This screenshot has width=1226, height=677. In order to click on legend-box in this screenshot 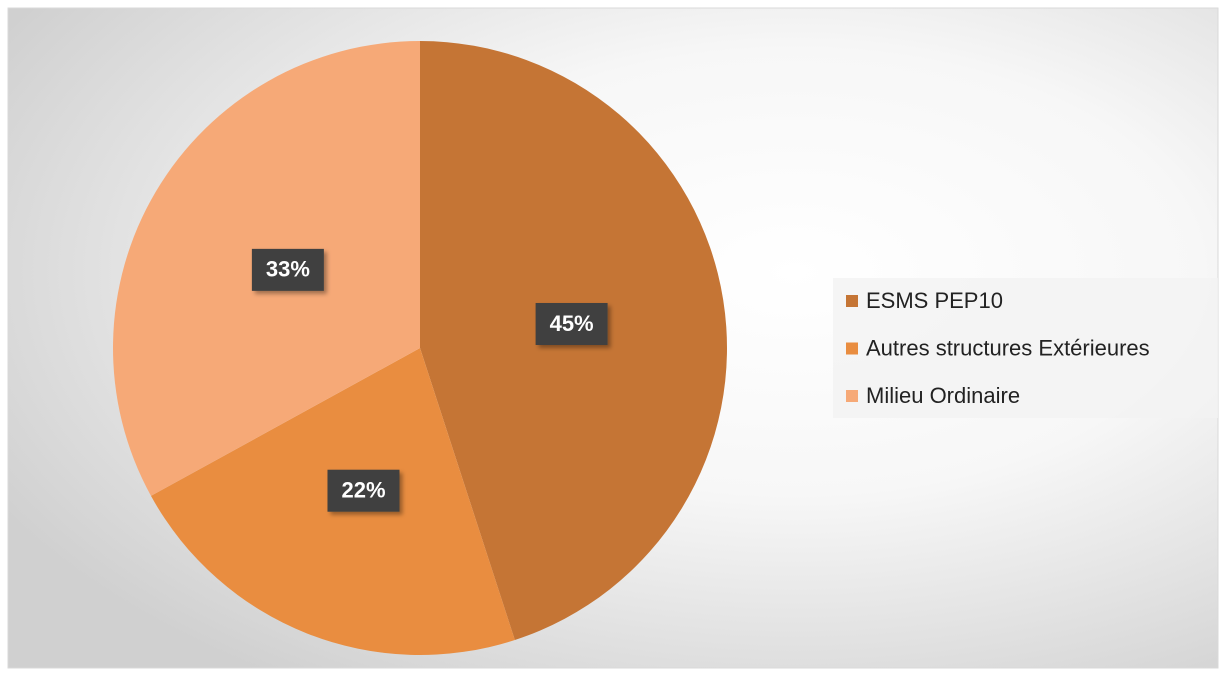, I will do `click(1025, 348)`.